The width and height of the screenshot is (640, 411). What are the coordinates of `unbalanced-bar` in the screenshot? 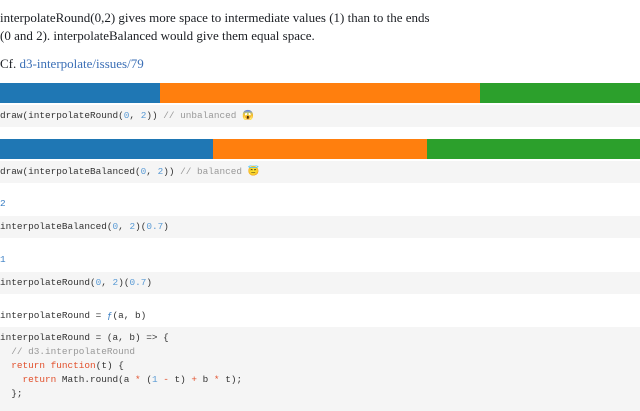 It's located at (320, 93).